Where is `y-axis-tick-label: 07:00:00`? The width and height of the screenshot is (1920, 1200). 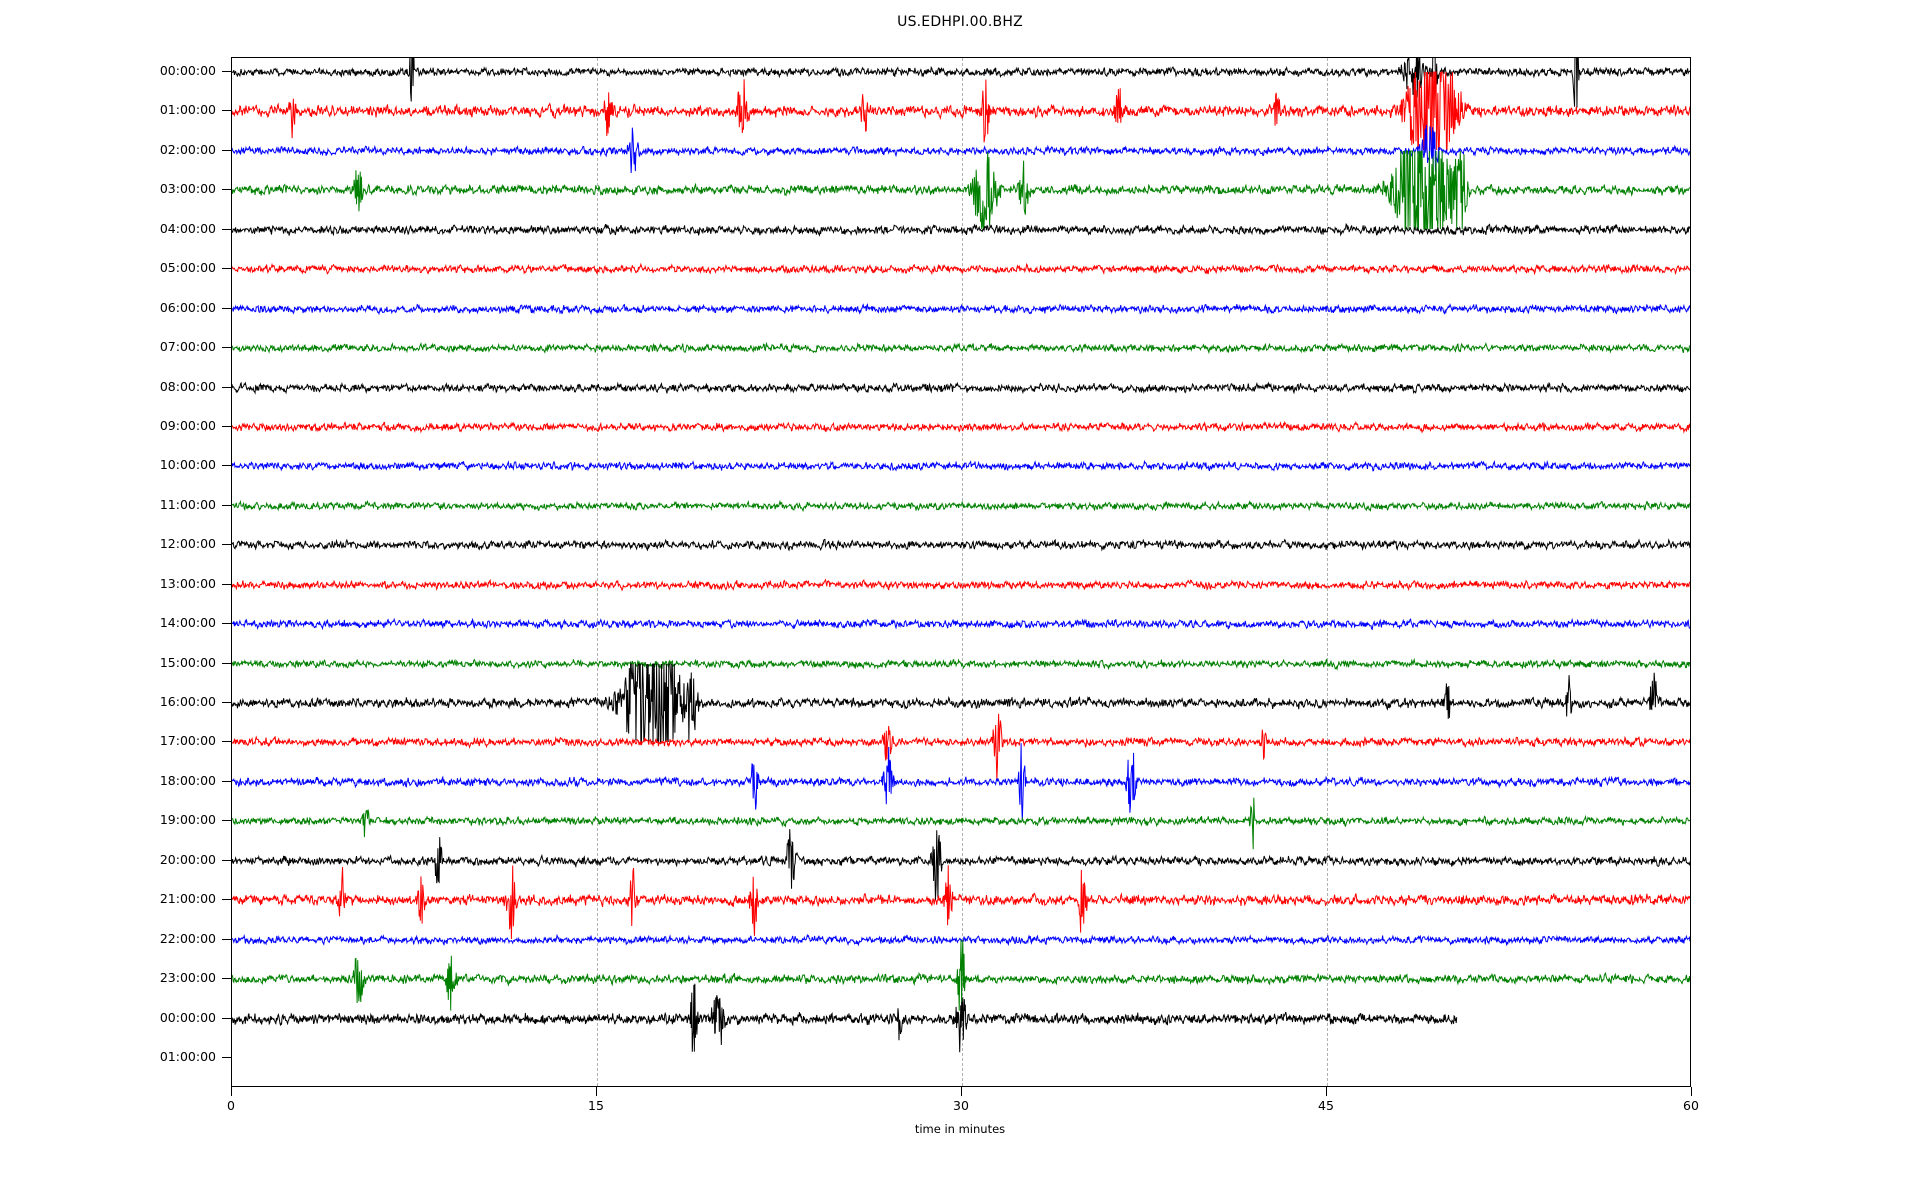 y-axis-tick-label: 07:00:00 is located at coordinates (187, 347).